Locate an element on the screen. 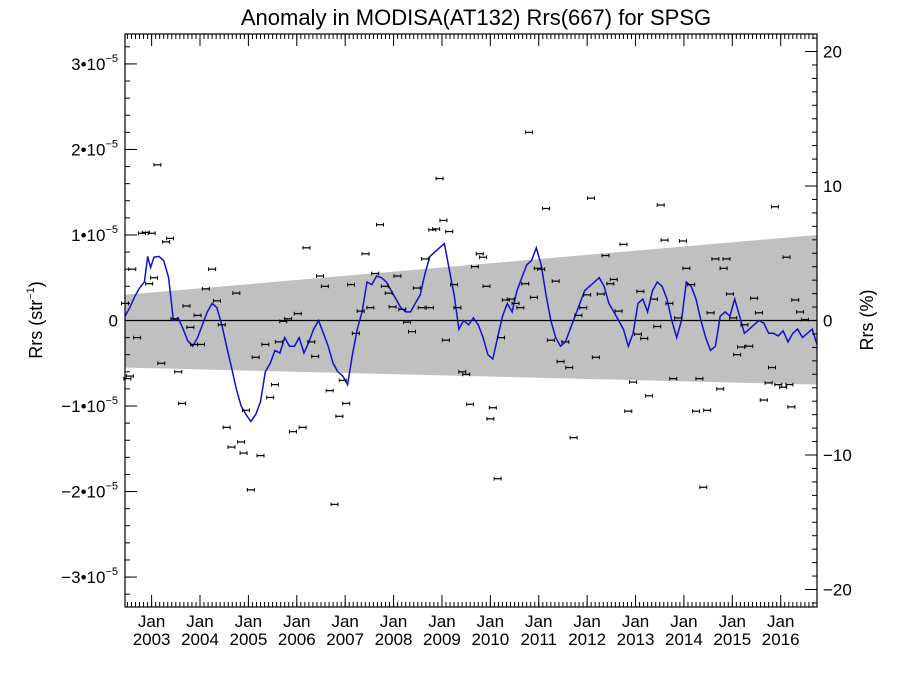 Image resolution: width=900 pixels, height=675 pixels. y-tick-label: 0 is located at coordinates (113, 321).